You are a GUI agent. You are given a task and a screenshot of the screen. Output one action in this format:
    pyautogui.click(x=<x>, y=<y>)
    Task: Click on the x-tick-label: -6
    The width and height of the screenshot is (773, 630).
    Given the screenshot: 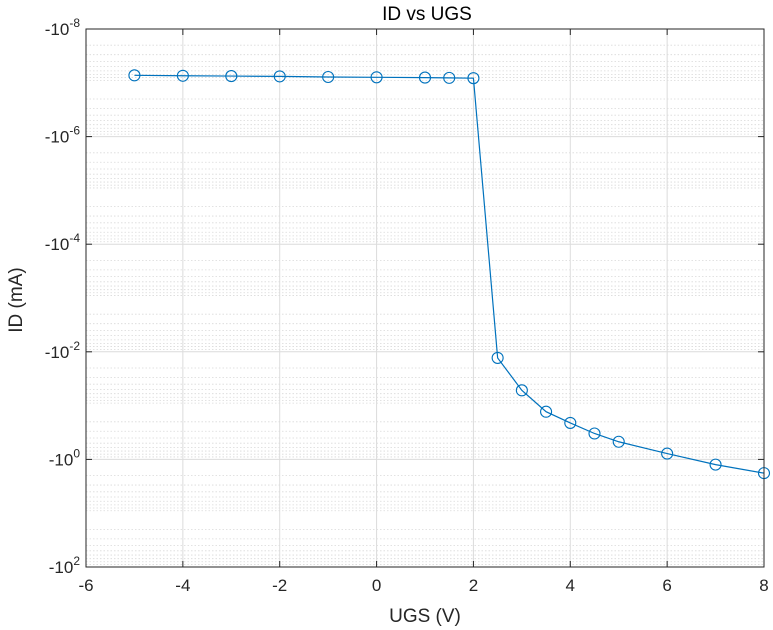 What is the action you would take?
    pyautogui.click(x=85, y=585)
    